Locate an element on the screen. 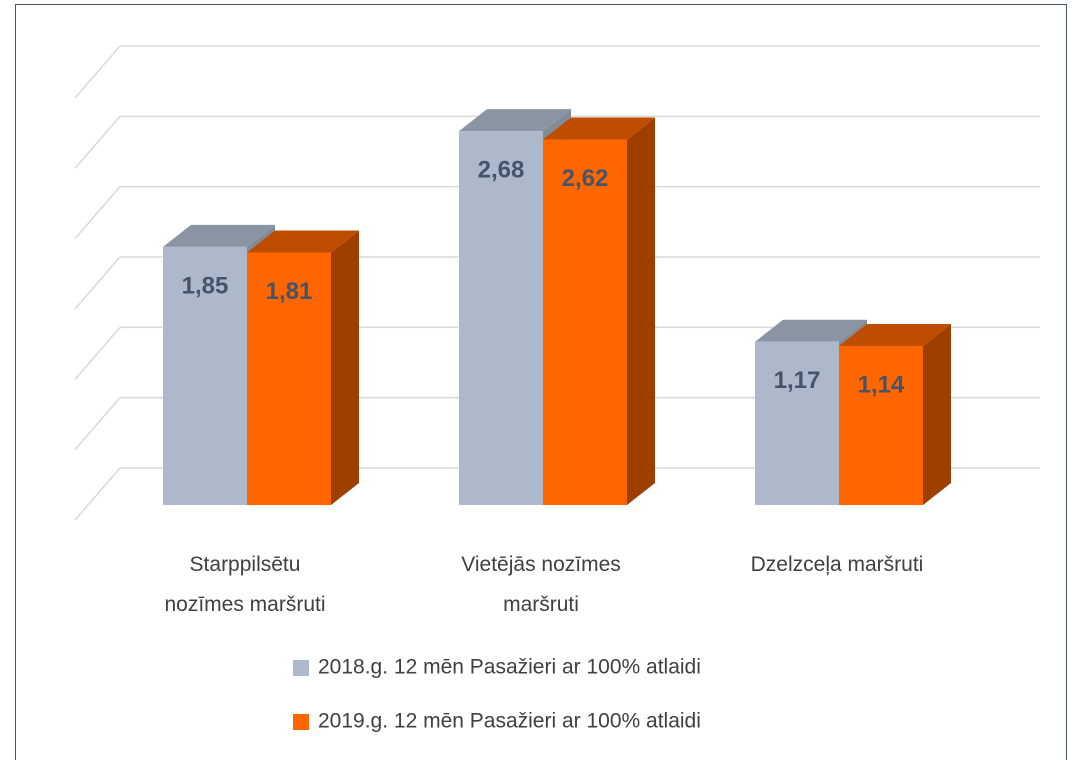 The image size is (1084, 760). value-label: 2,62 is located at coordinates (585, 178).